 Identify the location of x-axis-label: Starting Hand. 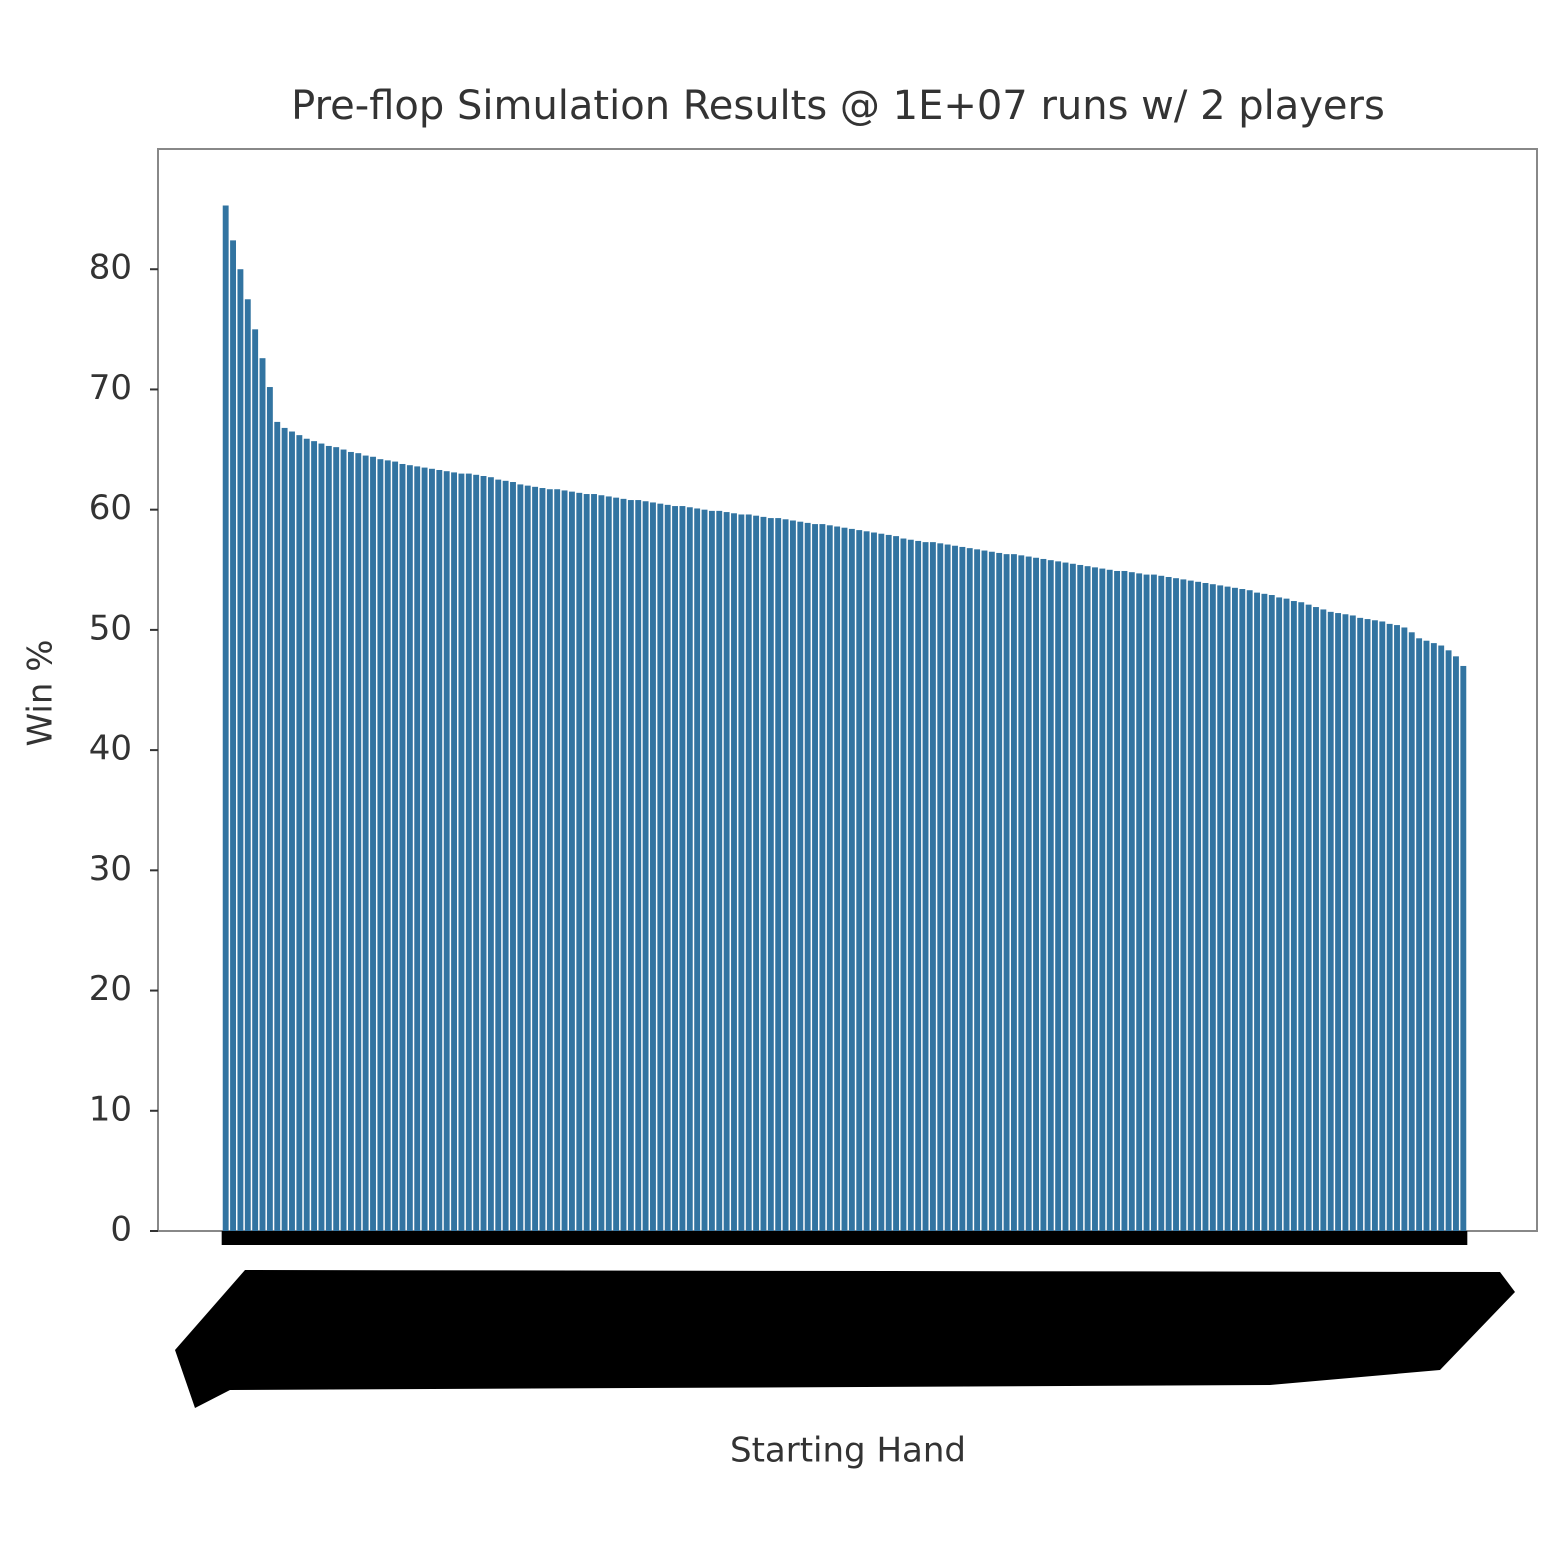
(848, 1451).